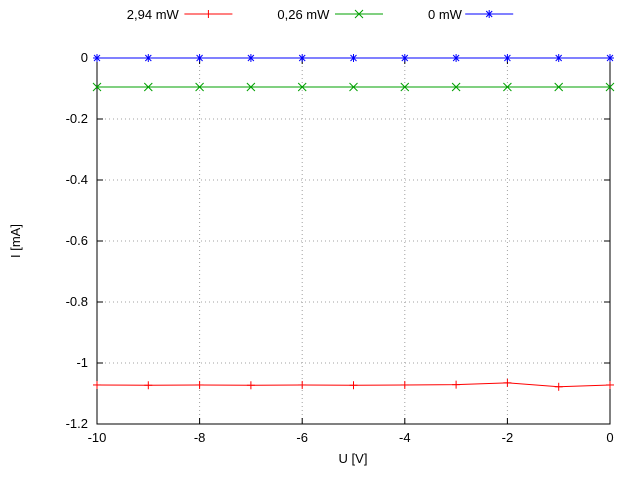 This screenshot has height=485, width=640. Describe the element at coordinates (77, 240) in the screenshot. I see `y-tick-label: -0.6` at that location.